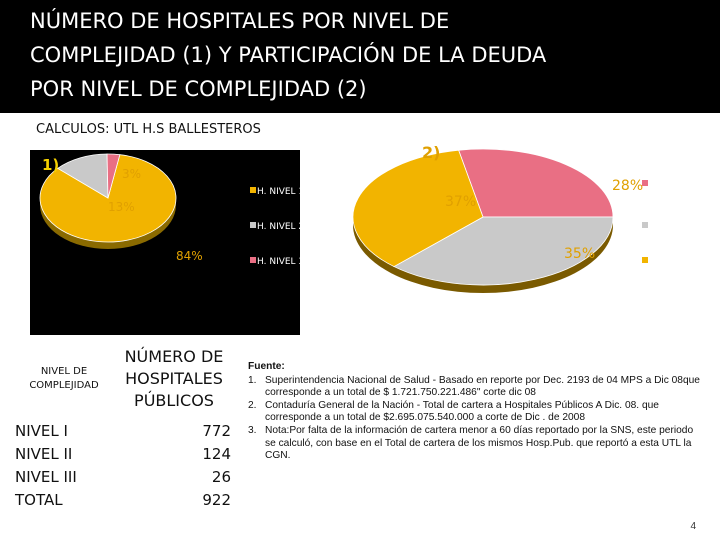 The width and height of the screenshot is (720, 540). What do you see at coordinates (627, 186) in the screenshot?
I see `chart-2-label-nivel-1: 28%` at bounding box center [627, 186].